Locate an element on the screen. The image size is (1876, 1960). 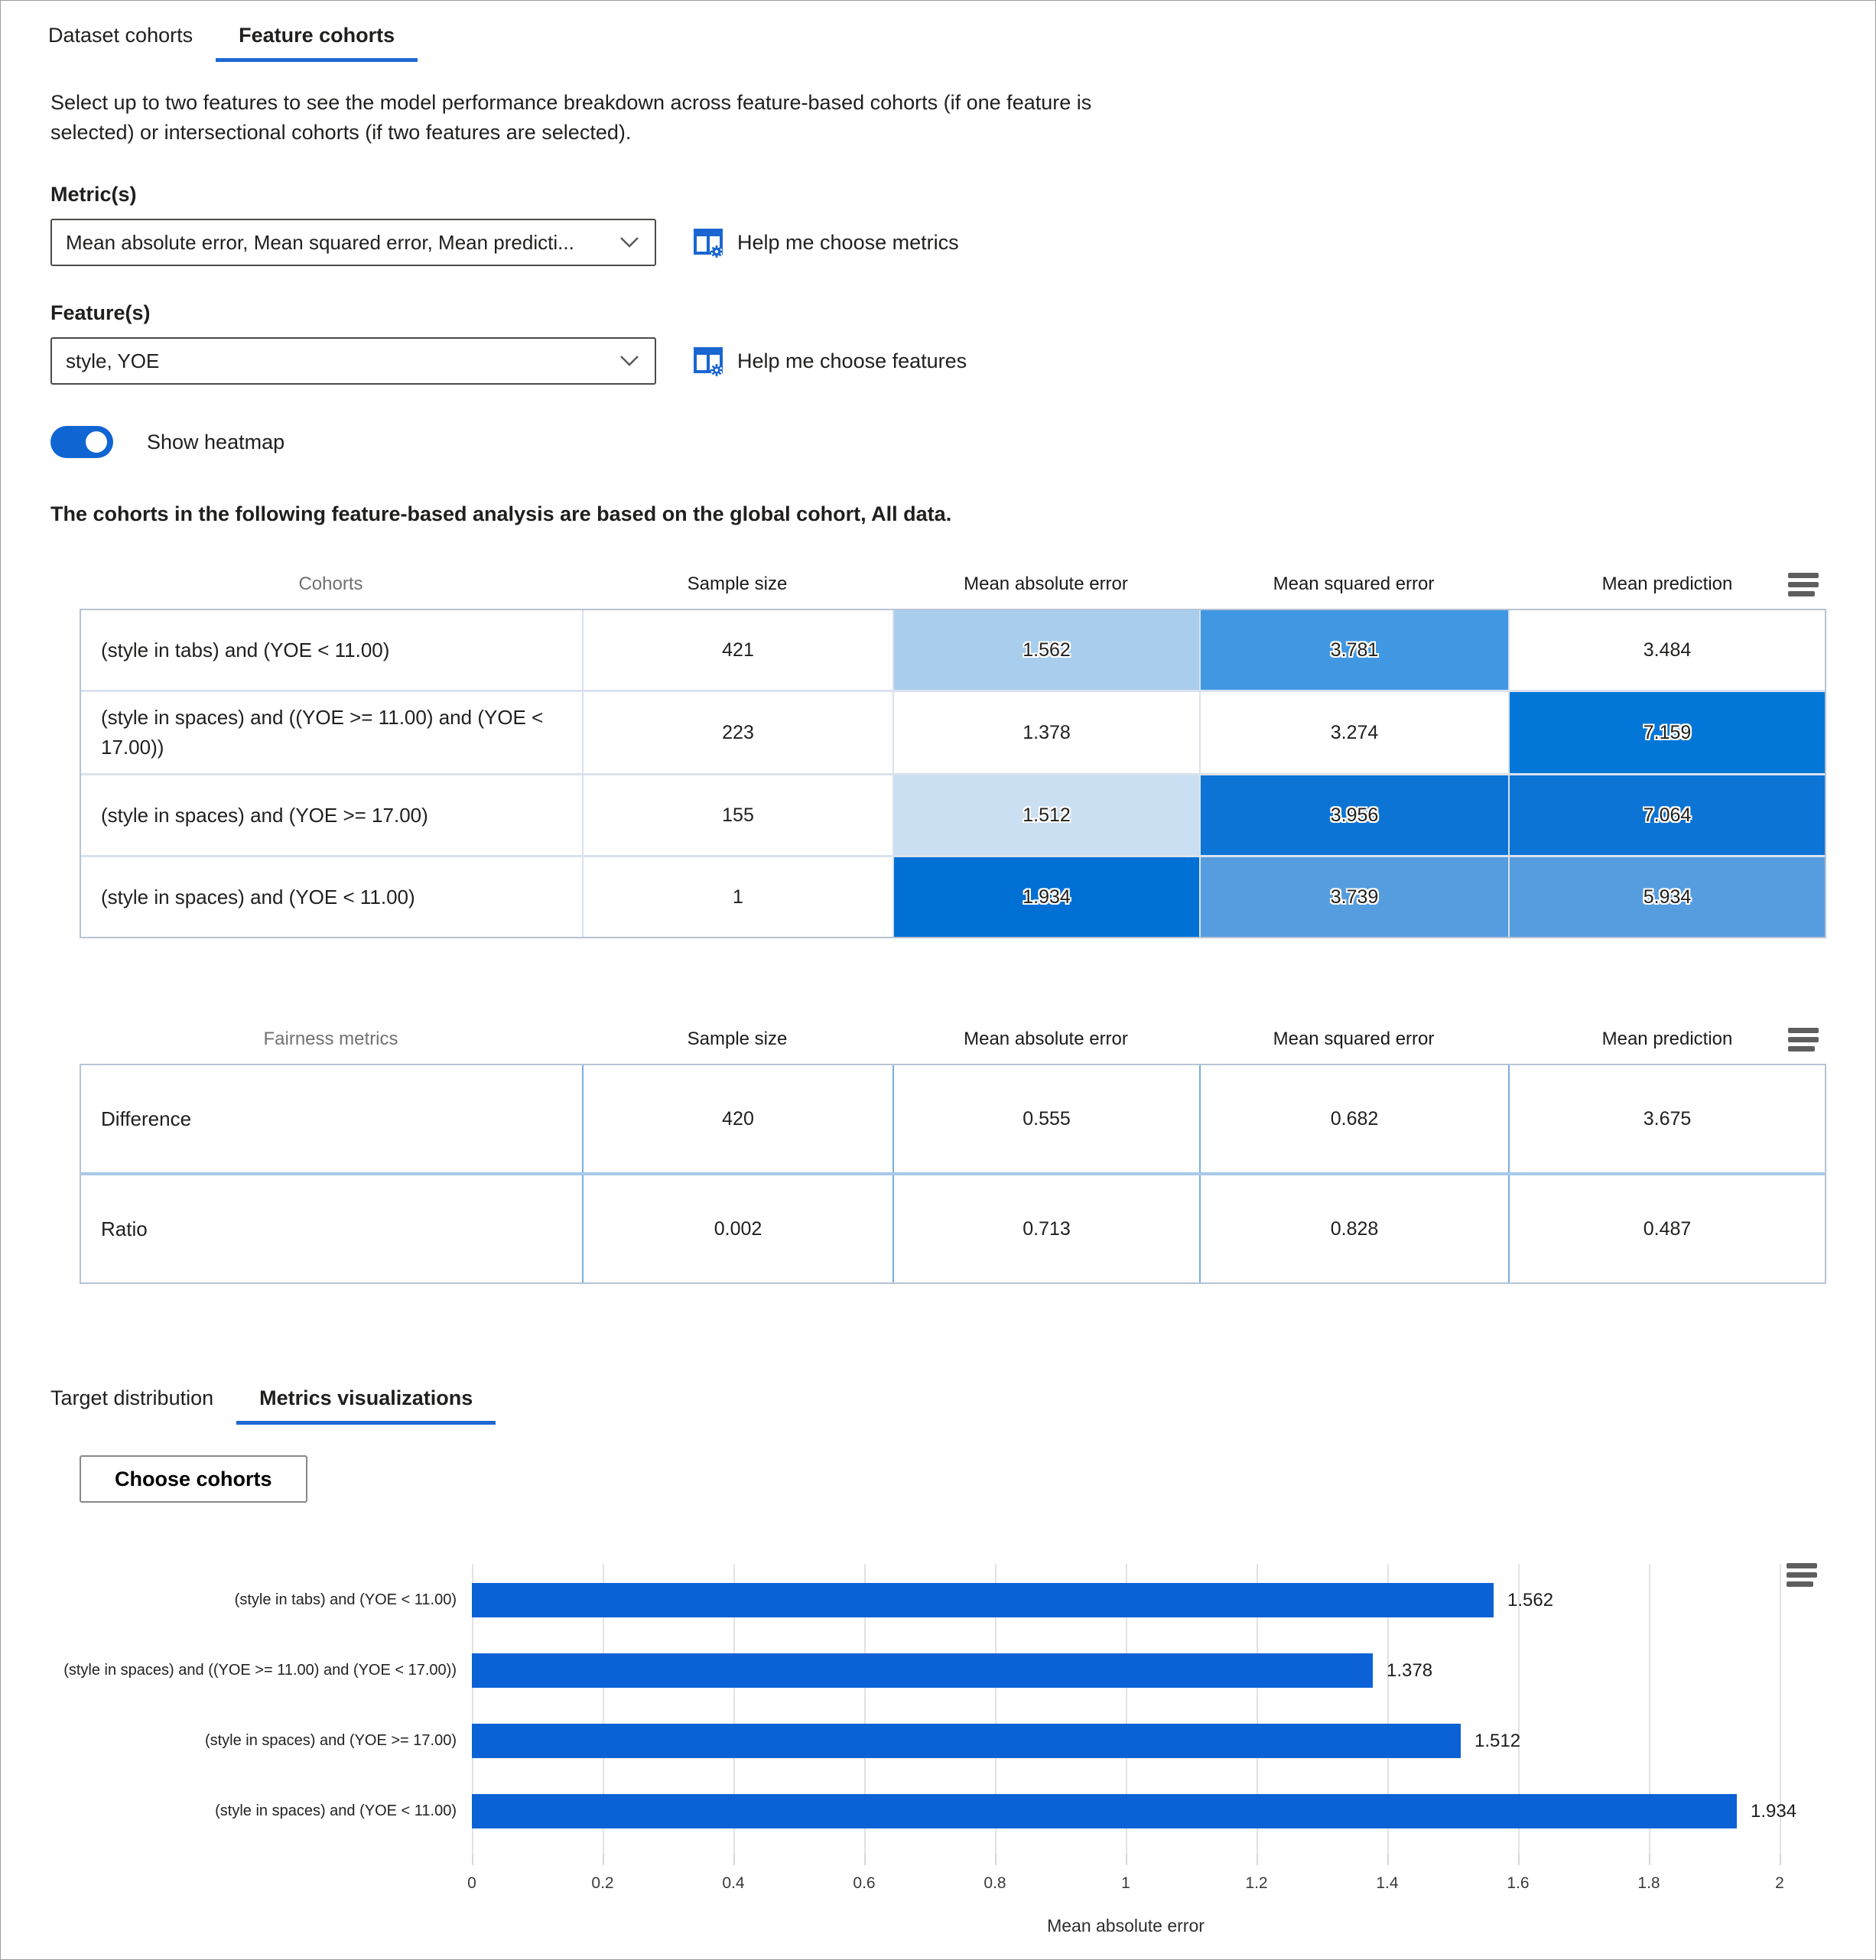
chart-menu-icon is located at coordinates (1802, 1575).